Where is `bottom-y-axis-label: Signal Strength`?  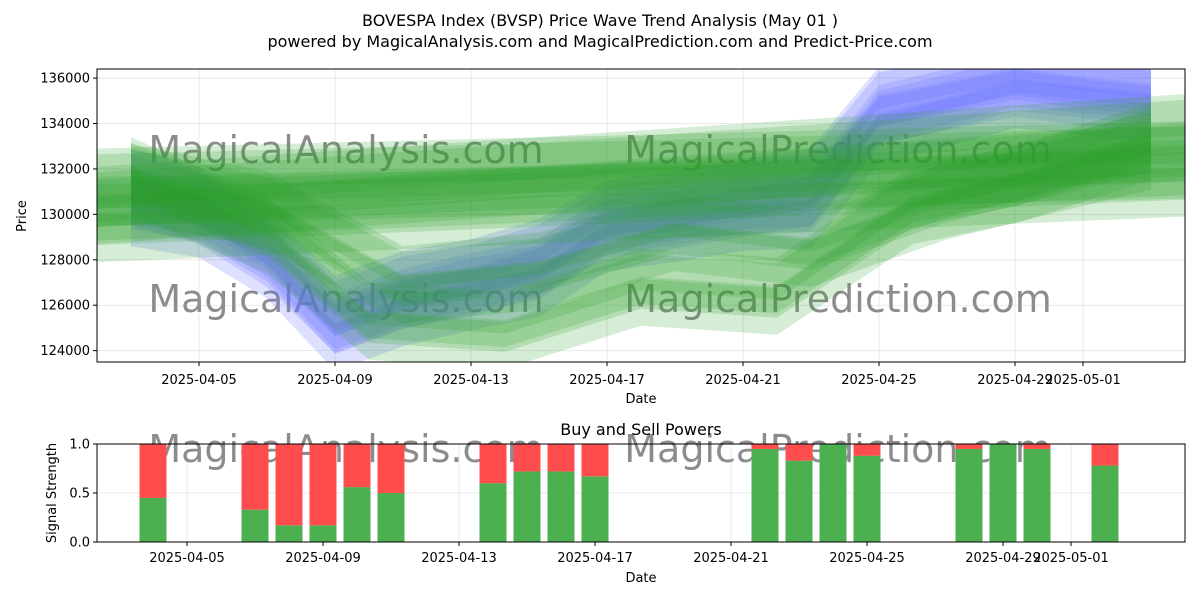
bottom-y-axis-label: Signal Strength is located at coordinates (52, 493).